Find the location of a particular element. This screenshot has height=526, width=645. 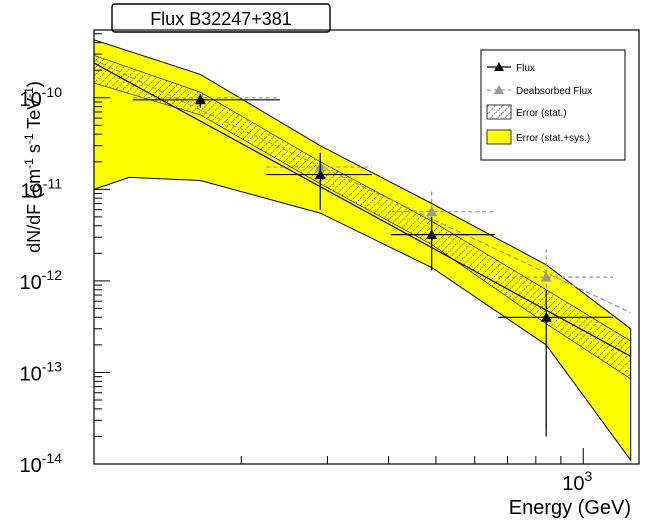

y-tick-label: 10-10 is located at coordinates (41, 97).